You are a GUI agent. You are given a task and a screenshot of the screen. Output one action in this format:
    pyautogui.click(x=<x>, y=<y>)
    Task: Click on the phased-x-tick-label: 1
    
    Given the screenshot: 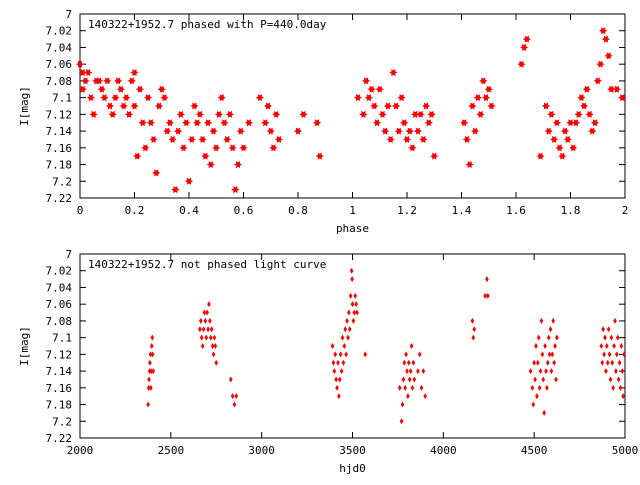 What is the action you would take?
    pyautogui.click(x=352, y=210)
    